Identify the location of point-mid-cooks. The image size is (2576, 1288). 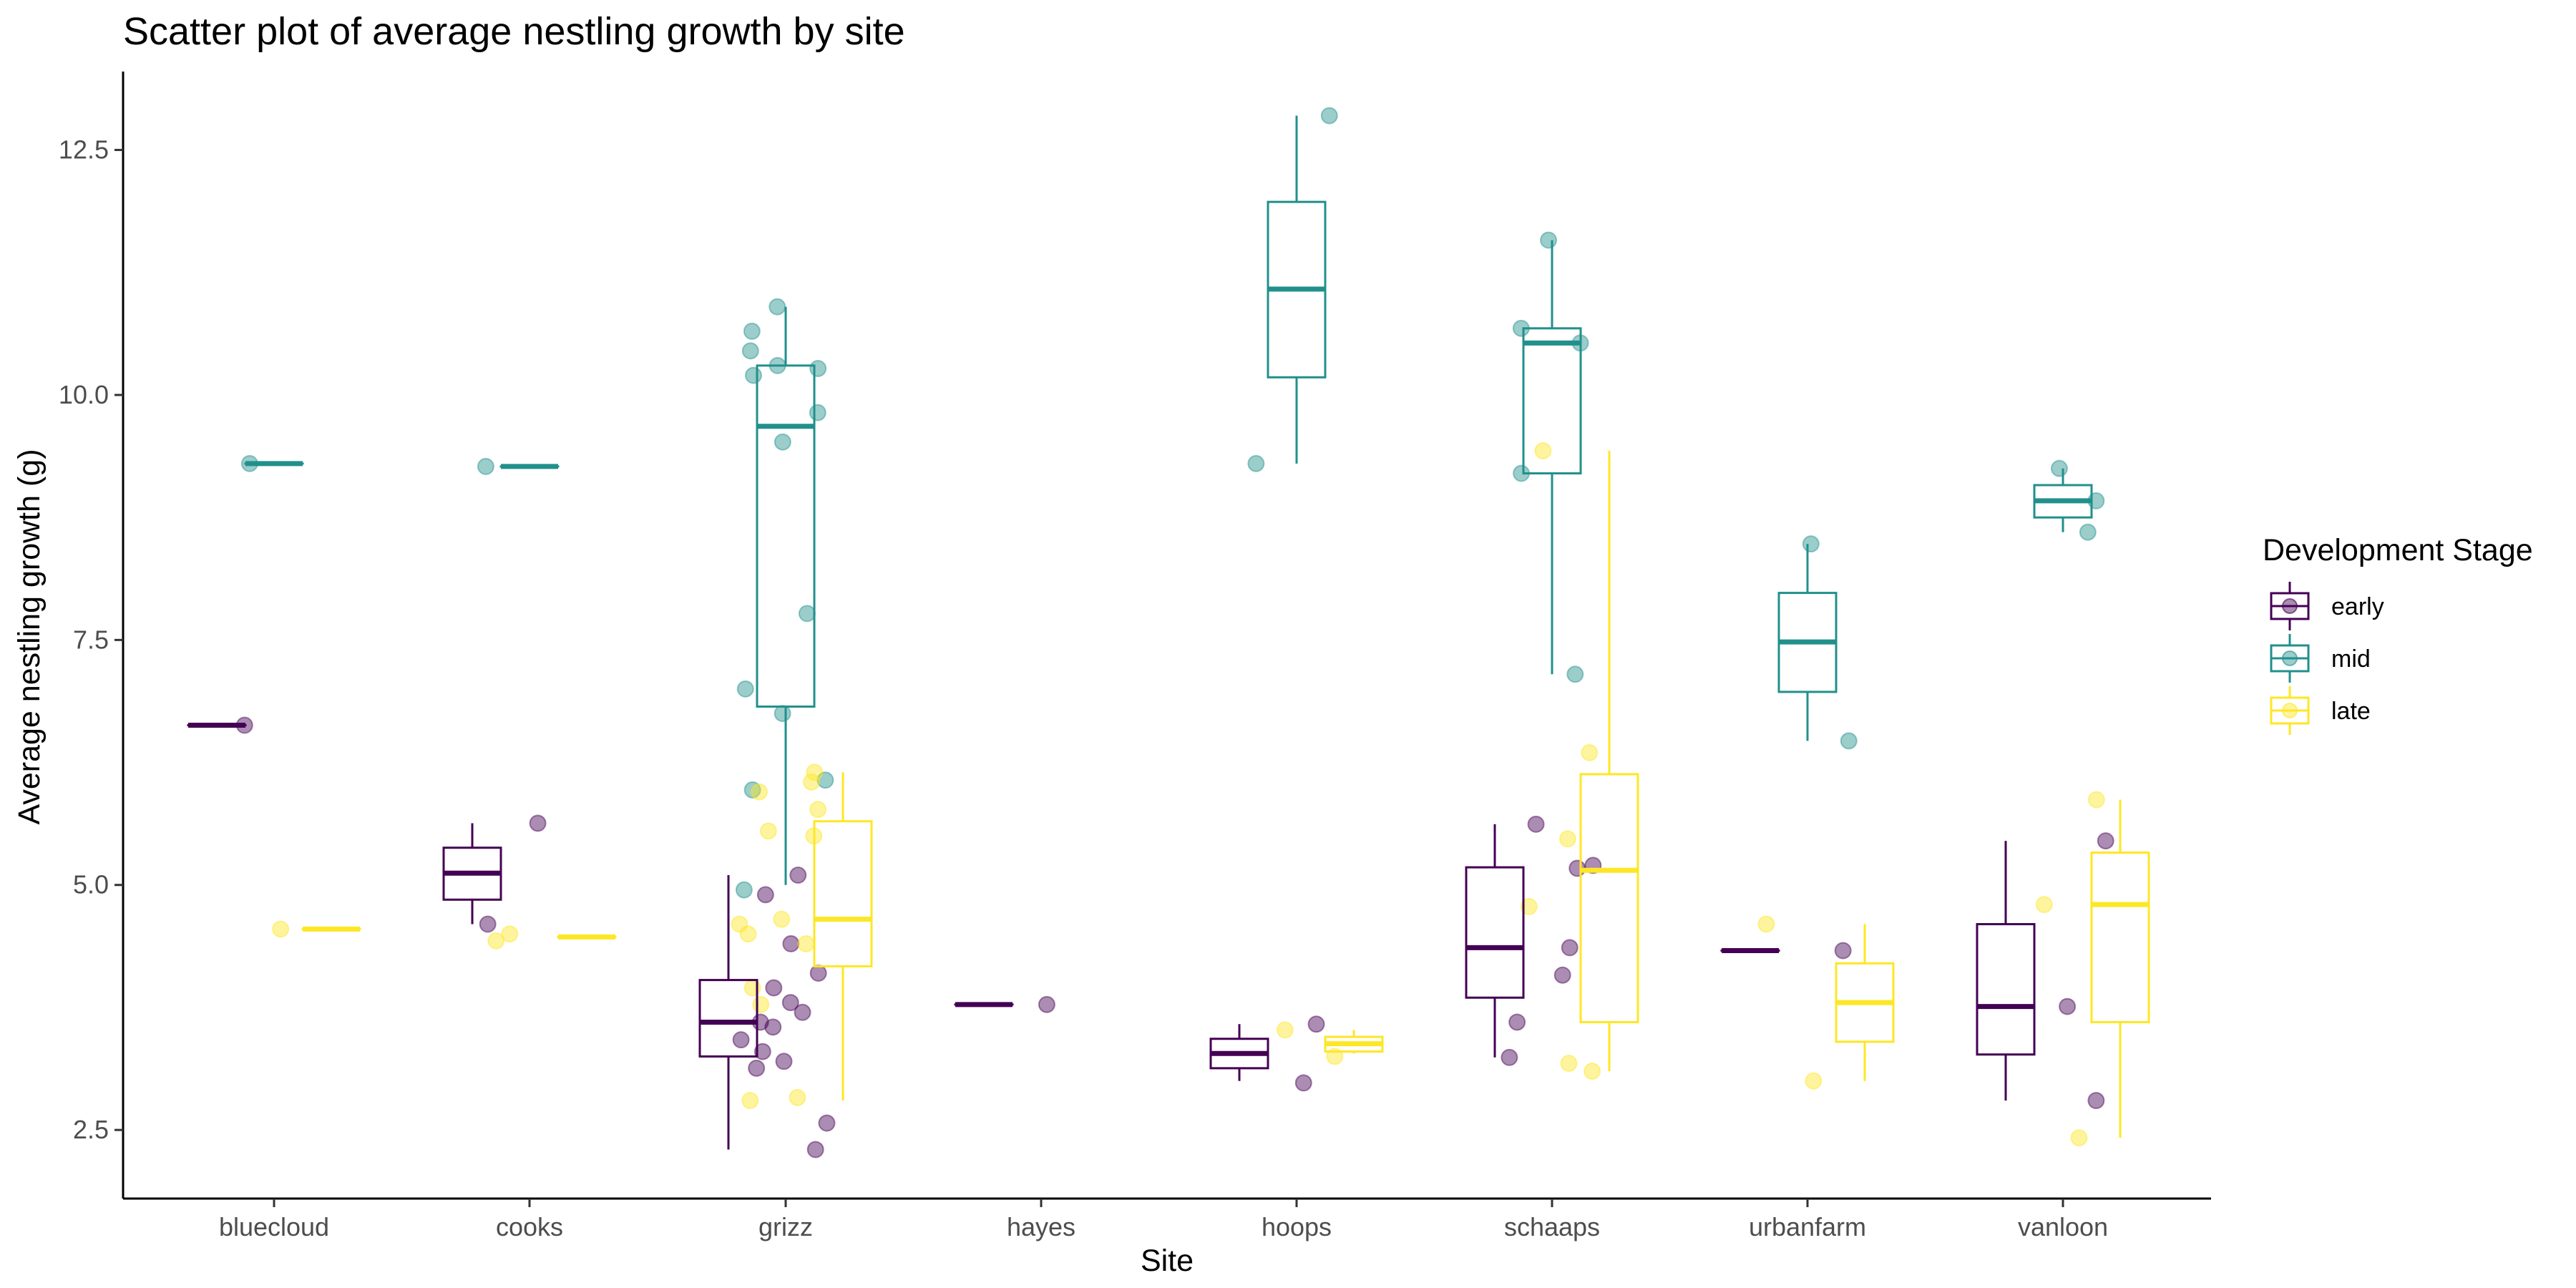
(485, 466).